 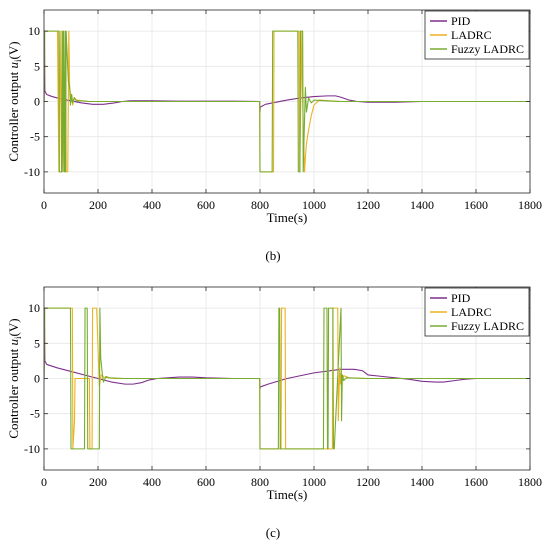 I want to click on figure-caption: (b), so click(x=272, y=255).